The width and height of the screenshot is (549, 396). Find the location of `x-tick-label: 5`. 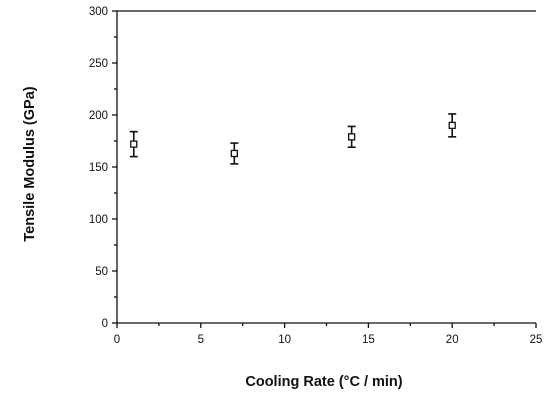

x-tick-label: 5 is located at coordinates (201, 340).